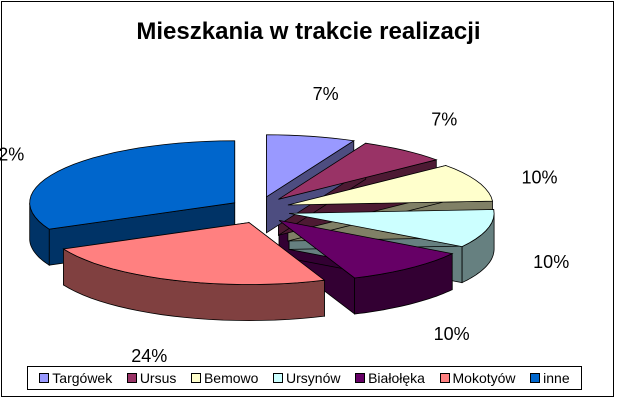 The image size is (617, 400). Describe the element at coordinates (149, 356) in the screenshot. I see `data-label-mokotyow: 24%` at that location.